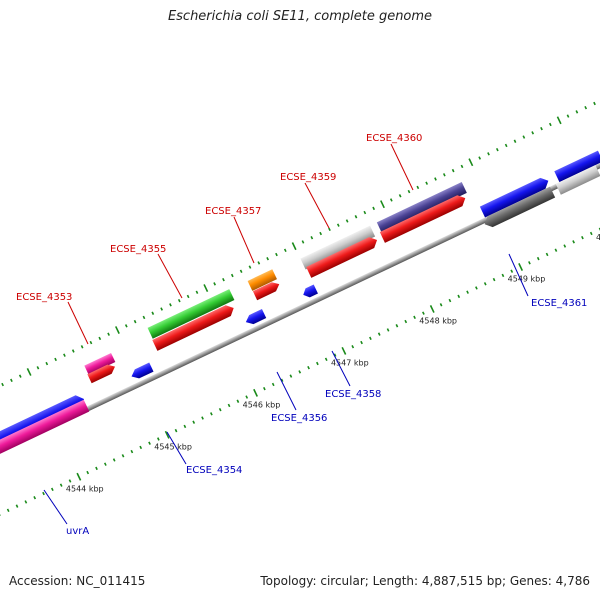  Describe the element at coordinates (421, 208) in the screenshot. I see `gene-ecse-4360-arrow` at that location.